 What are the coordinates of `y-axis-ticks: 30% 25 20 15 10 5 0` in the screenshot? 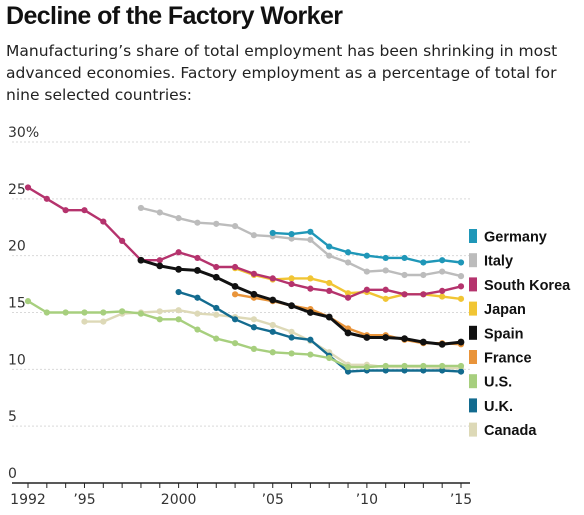 It's located at (23, 303).